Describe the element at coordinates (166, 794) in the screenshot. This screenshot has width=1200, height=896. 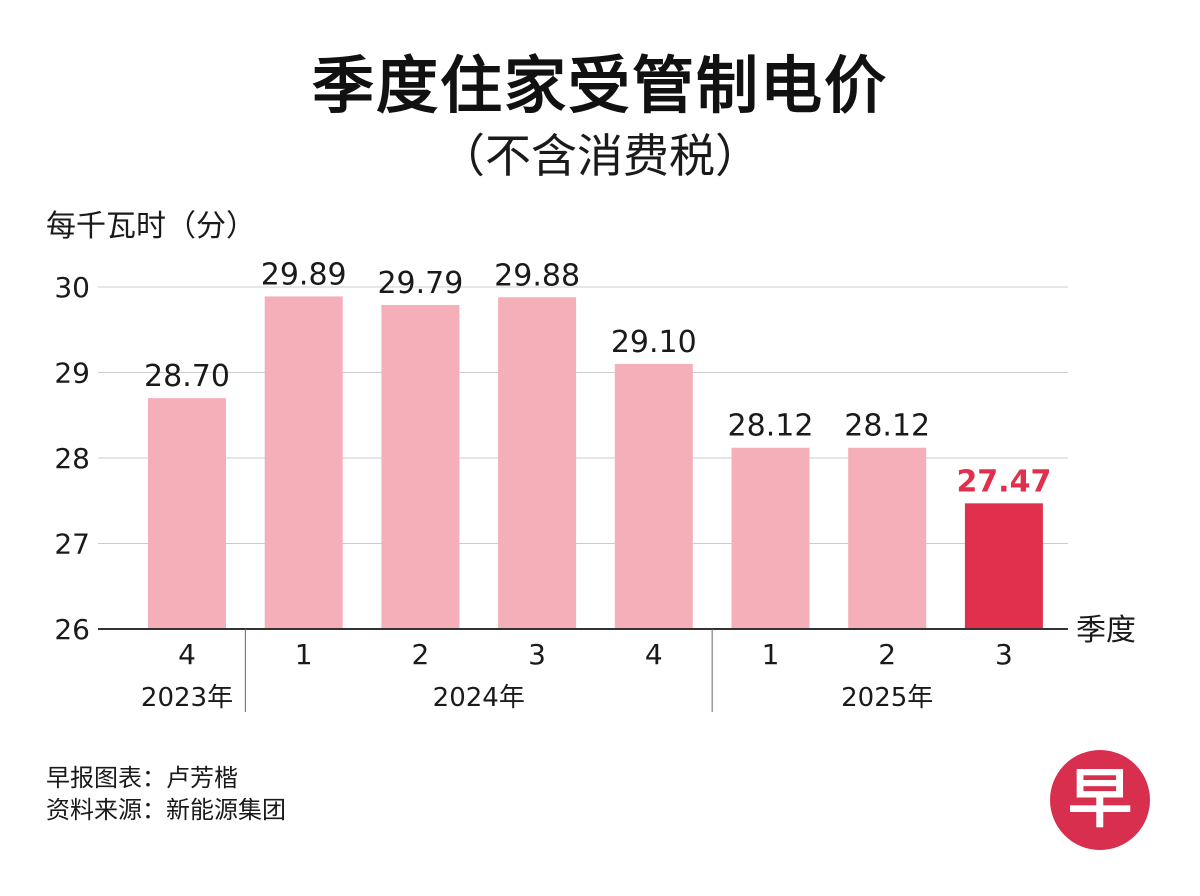
I see `credits: 早报图表：卢芳楷 资料来源：新能源集团` at that location.